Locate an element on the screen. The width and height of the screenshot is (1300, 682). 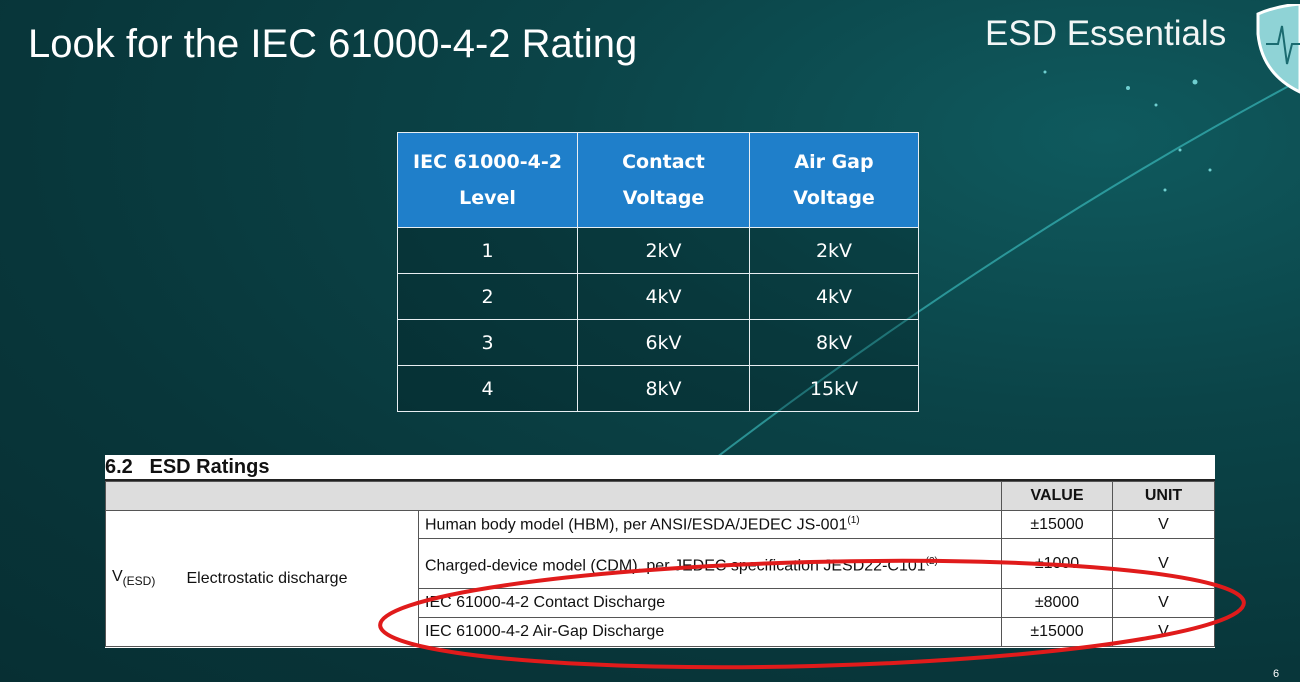
table-row: 1 2kV 2kV is located at coordinates (658, 250).